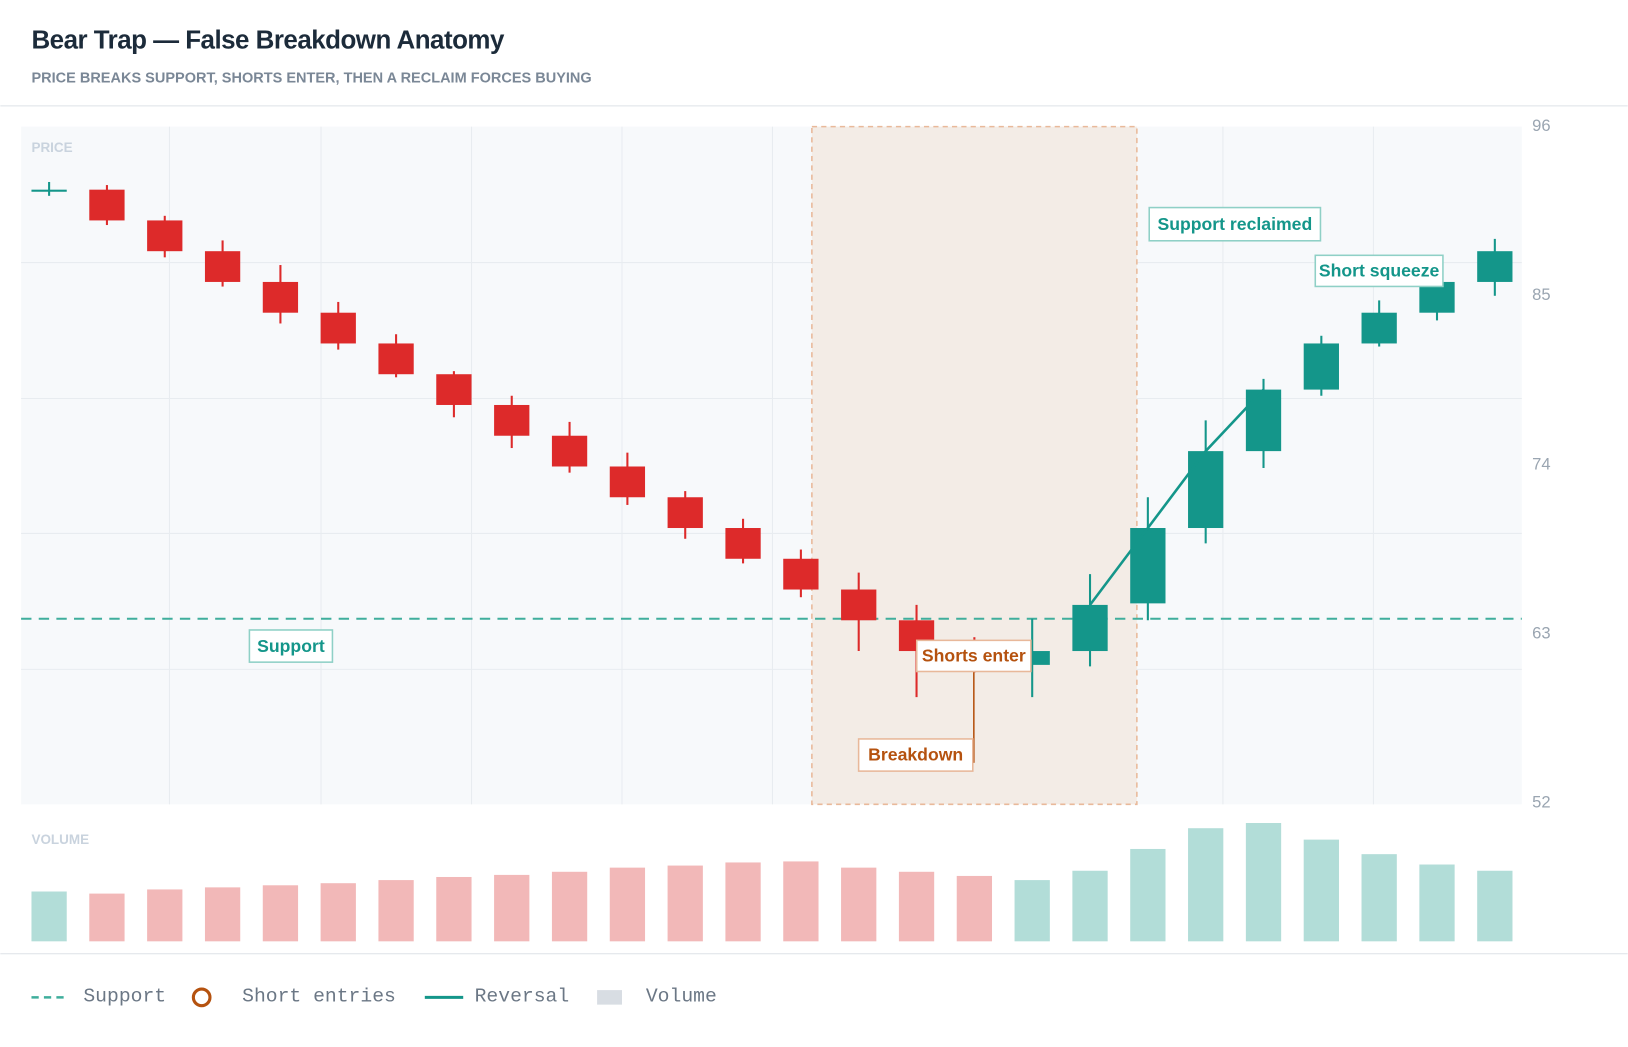 The height and width of the screenshot is (1047, 1628). I want to click on annotation: Support, so click(291, 646).